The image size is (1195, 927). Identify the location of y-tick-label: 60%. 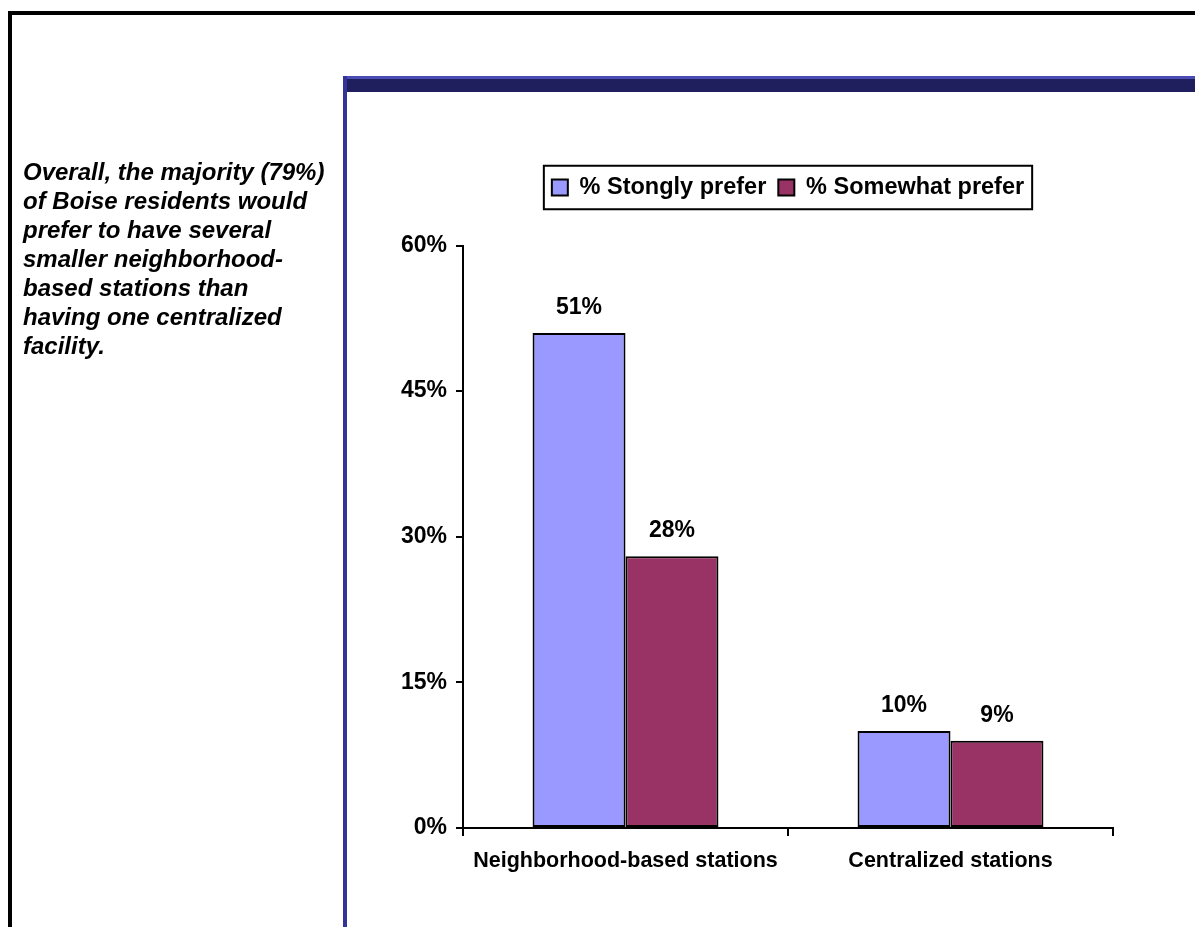
(423, 243).